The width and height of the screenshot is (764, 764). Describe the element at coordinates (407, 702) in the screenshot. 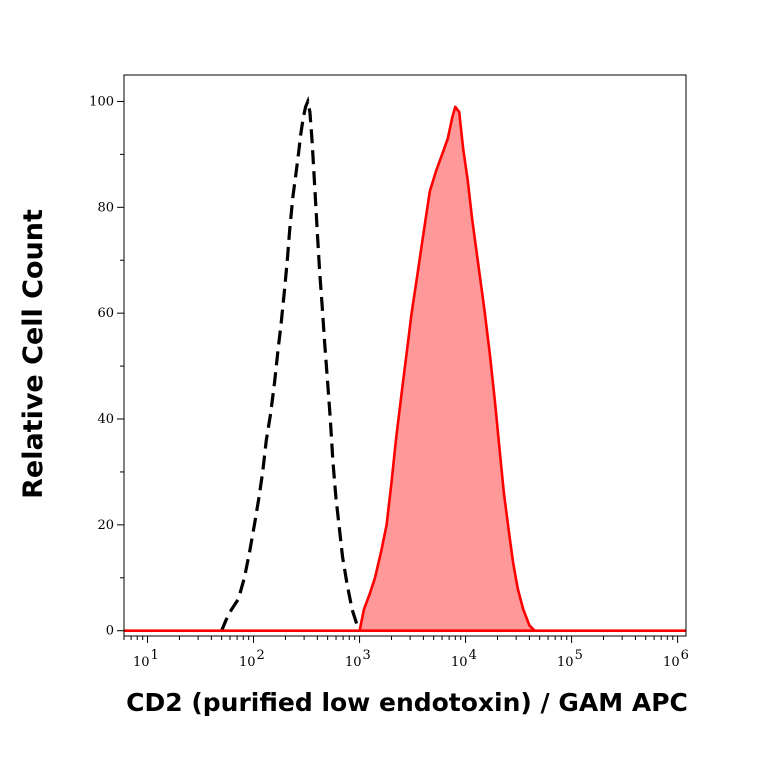

I see `x-axis-title: CD2 (purified low endotoxin) / GAM APC` at that location.